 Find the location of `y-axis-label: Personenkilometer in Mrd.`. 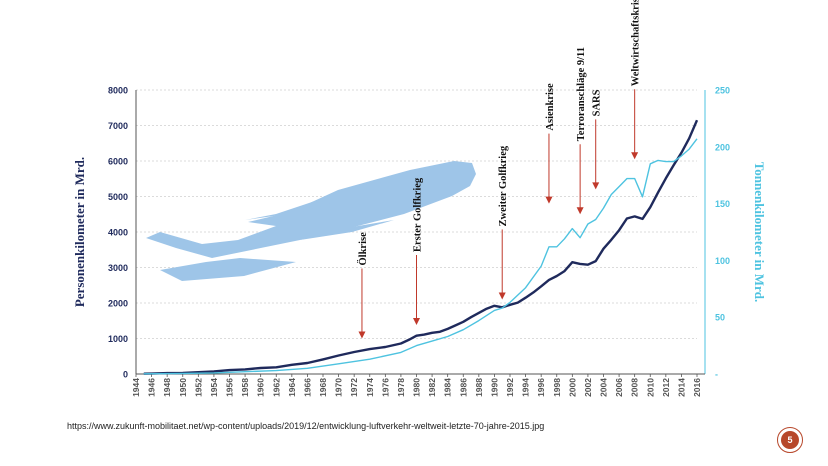

y-axis-label: Personenkilometer in Mrd. is located at coordinates (79, 232).